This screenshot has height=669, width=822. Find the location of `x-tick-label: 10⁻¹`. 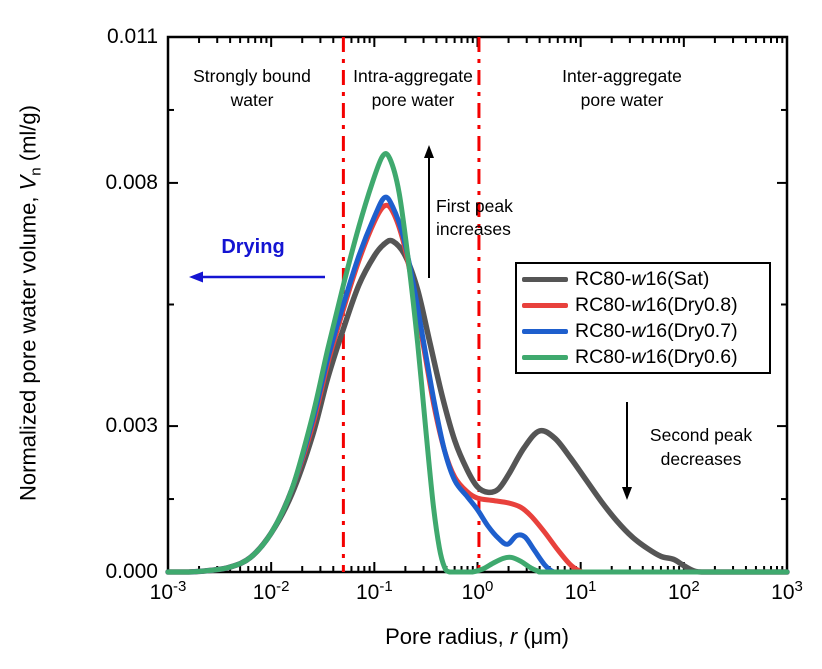

x-tick-label: 10⁻¹ is located at coordinates (374, 591).